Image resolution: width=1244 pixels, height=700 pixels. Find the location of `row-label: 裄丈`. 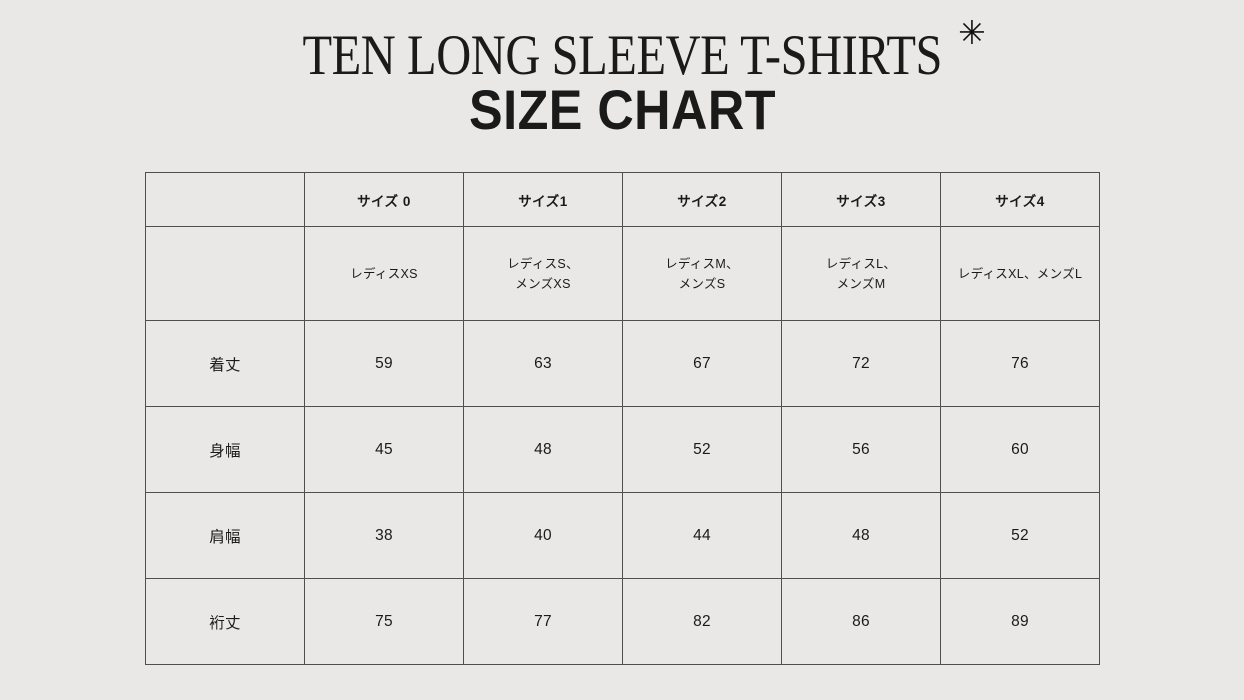

row-label: 裄丈 is located at coordinates (225, 621).